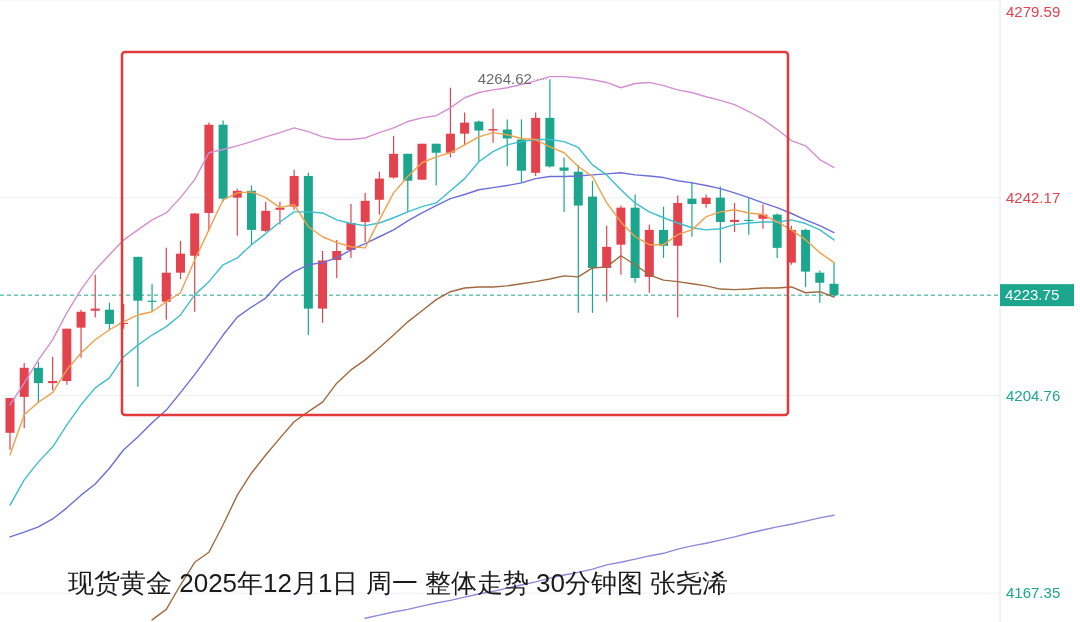 This screenshot has height=622, width=1080. Describe the element at coordinates (1032, 295) in the screenshot. I see `ref-line-label: 4223.75` at that location.